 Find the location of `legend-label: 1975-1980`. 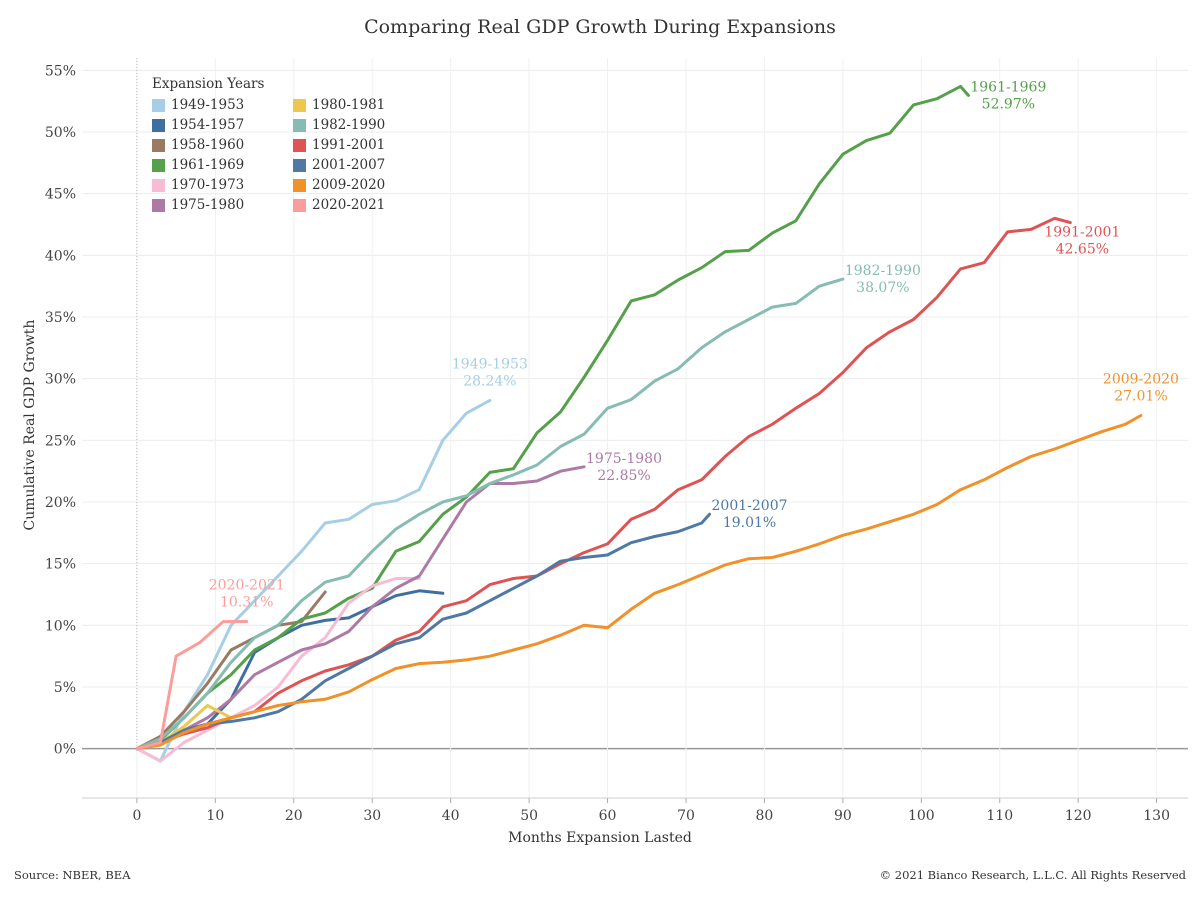

legend-label: 1975-1980 is located at coordinates (208, 205).